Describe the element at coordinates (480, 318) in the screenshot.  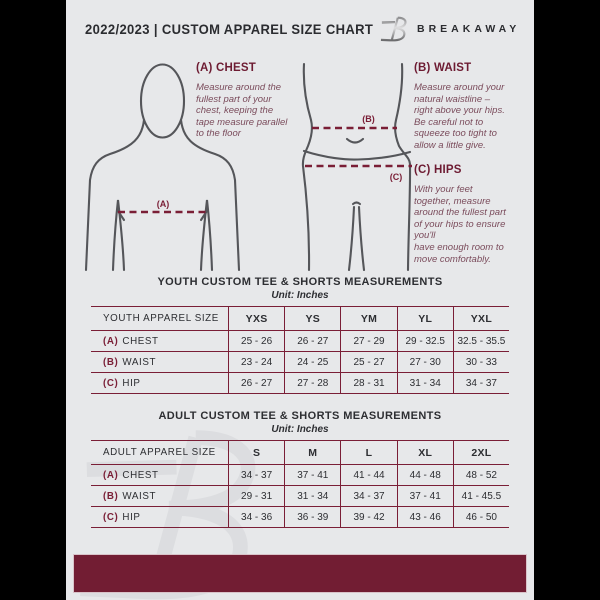
I see `column-header: YXL` at that location.